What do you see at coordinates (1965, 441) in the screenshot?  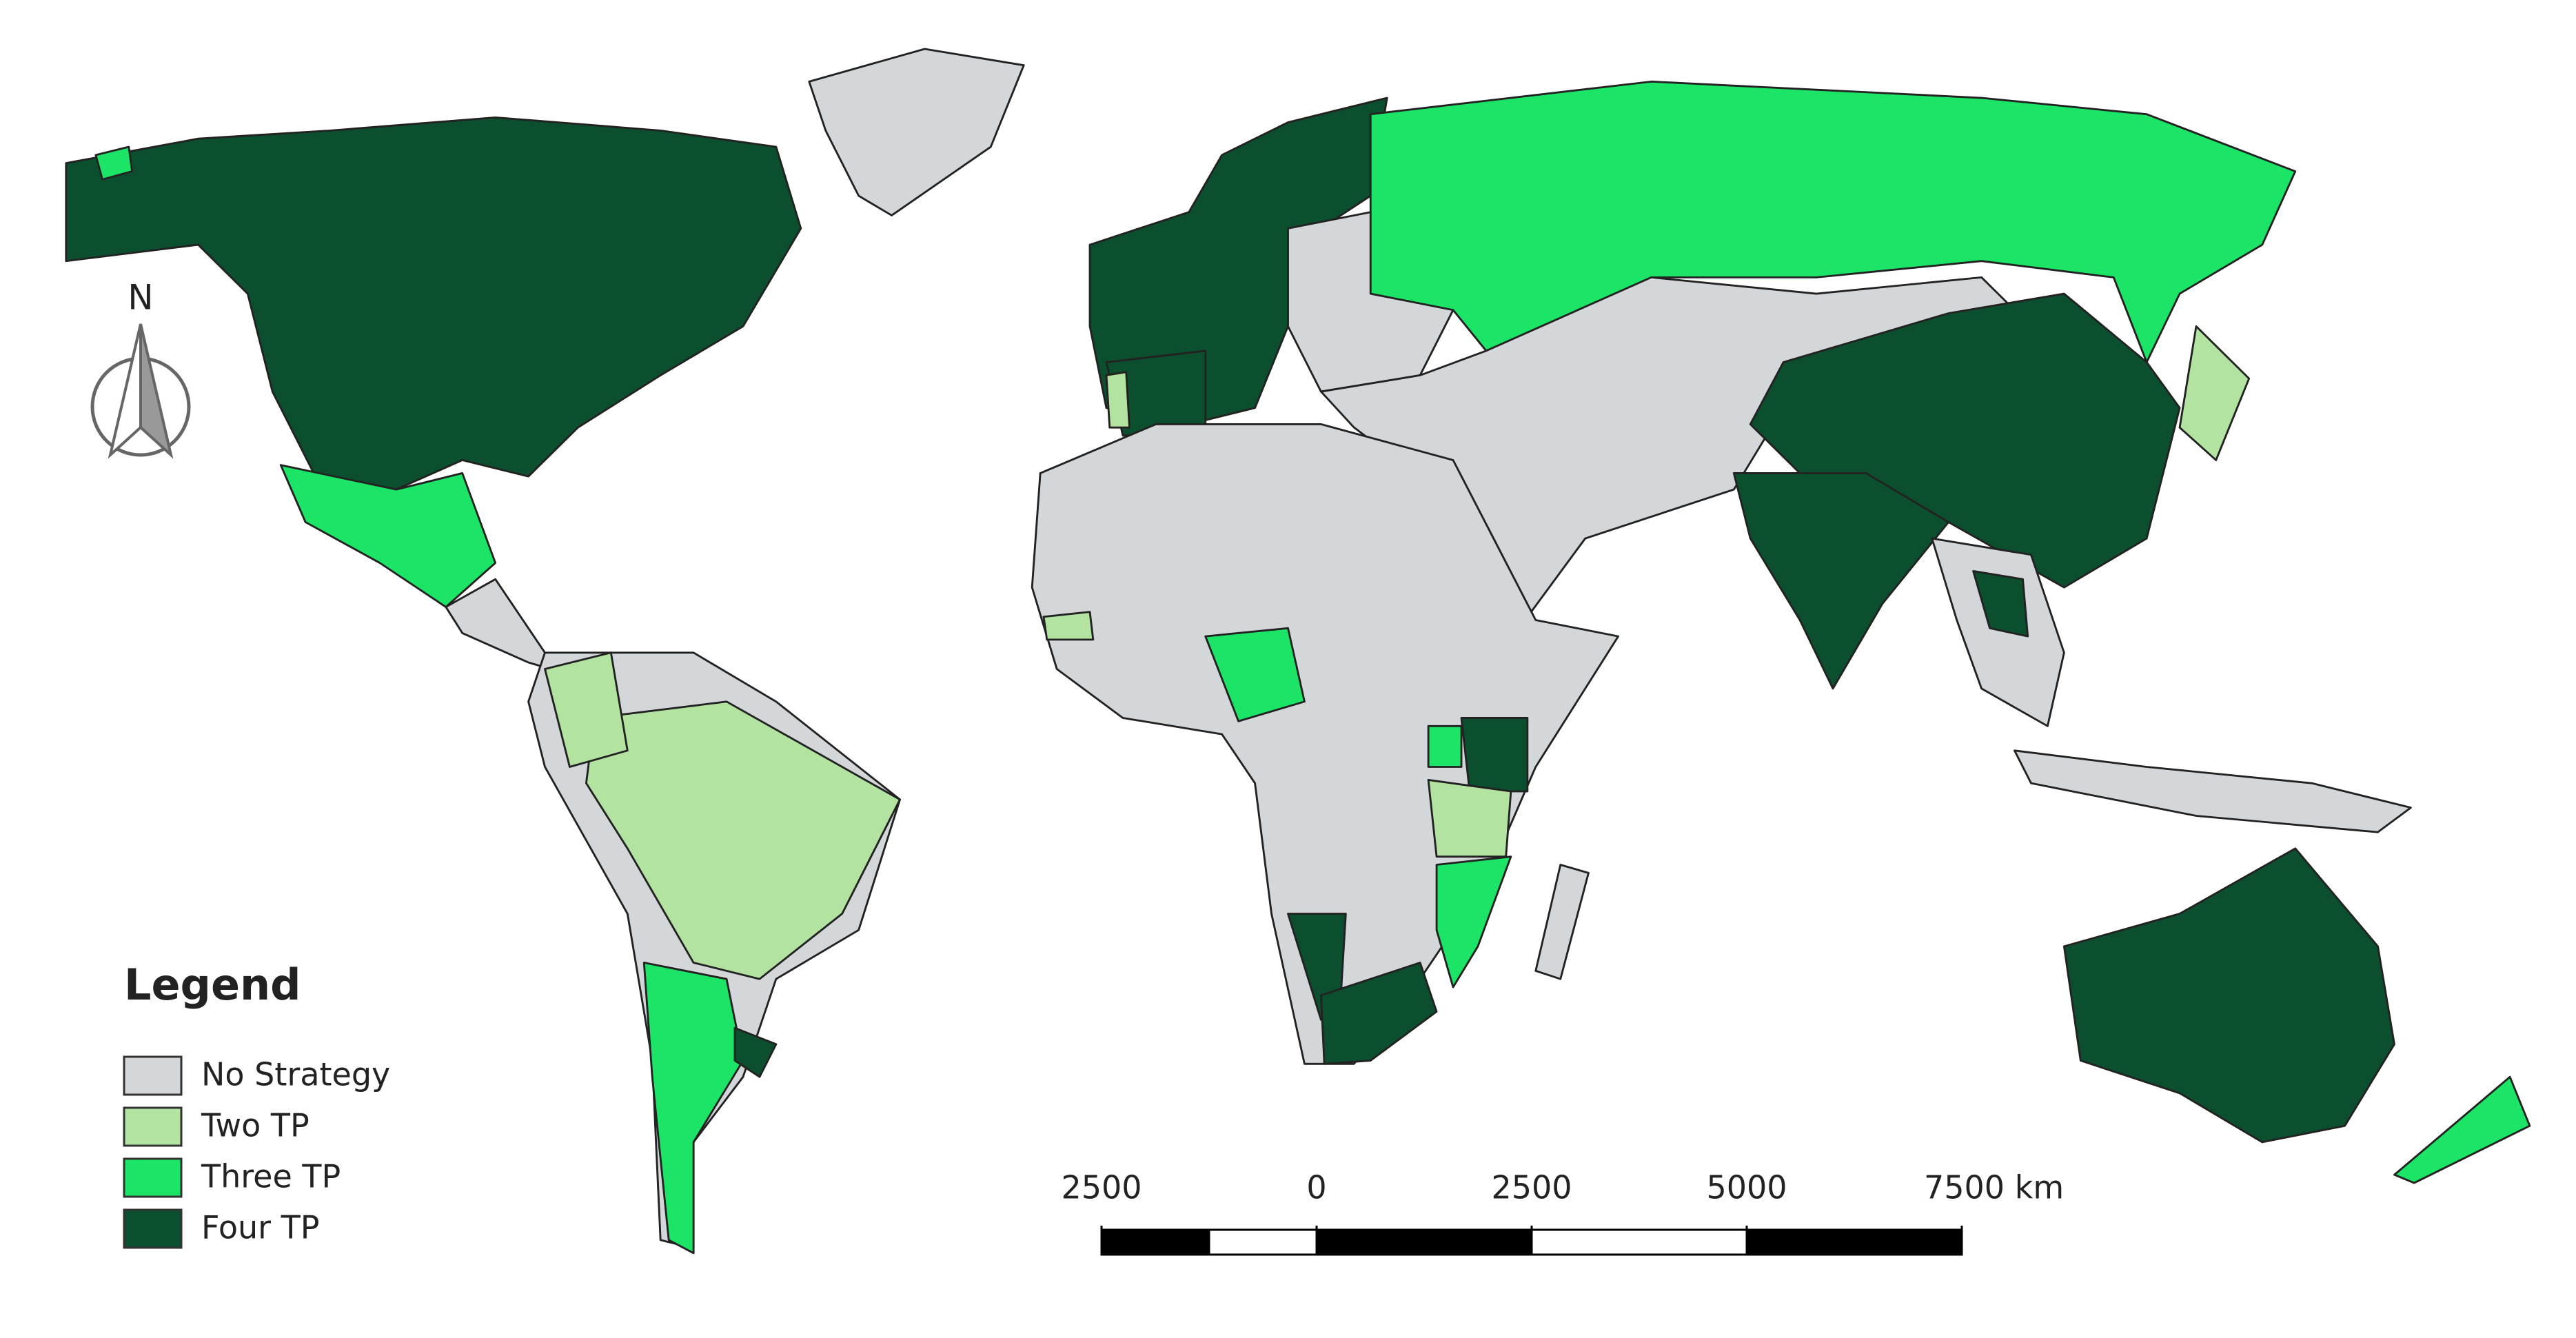 I see `china` at bounding box center [1965, 441].